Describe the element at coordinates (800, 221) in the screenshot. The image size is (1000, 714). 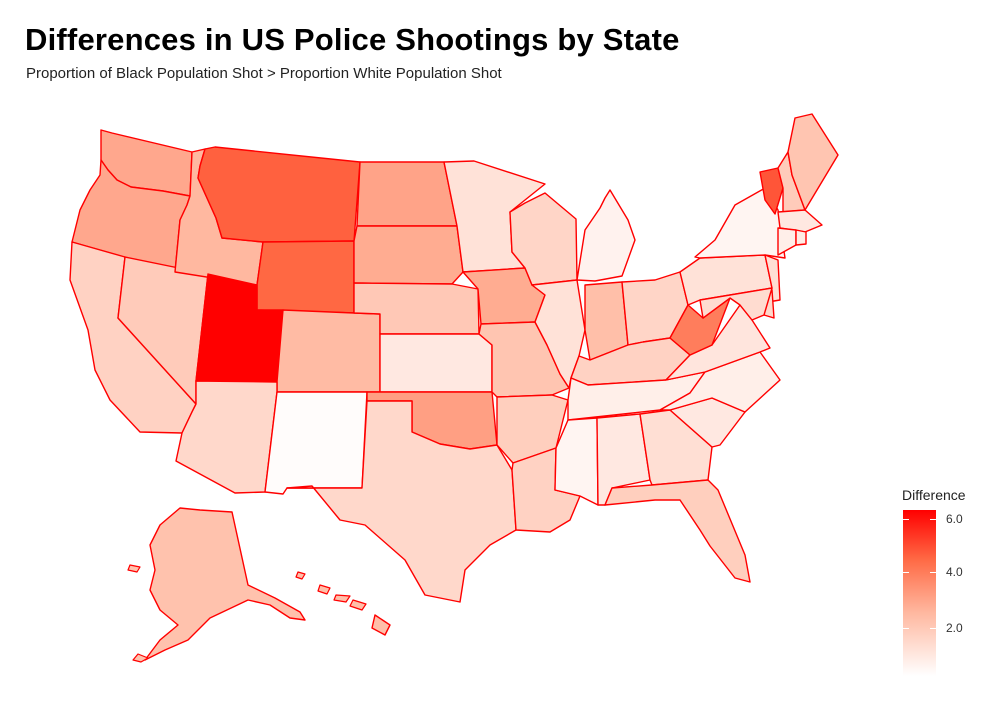
I see `state-ma` at that location.